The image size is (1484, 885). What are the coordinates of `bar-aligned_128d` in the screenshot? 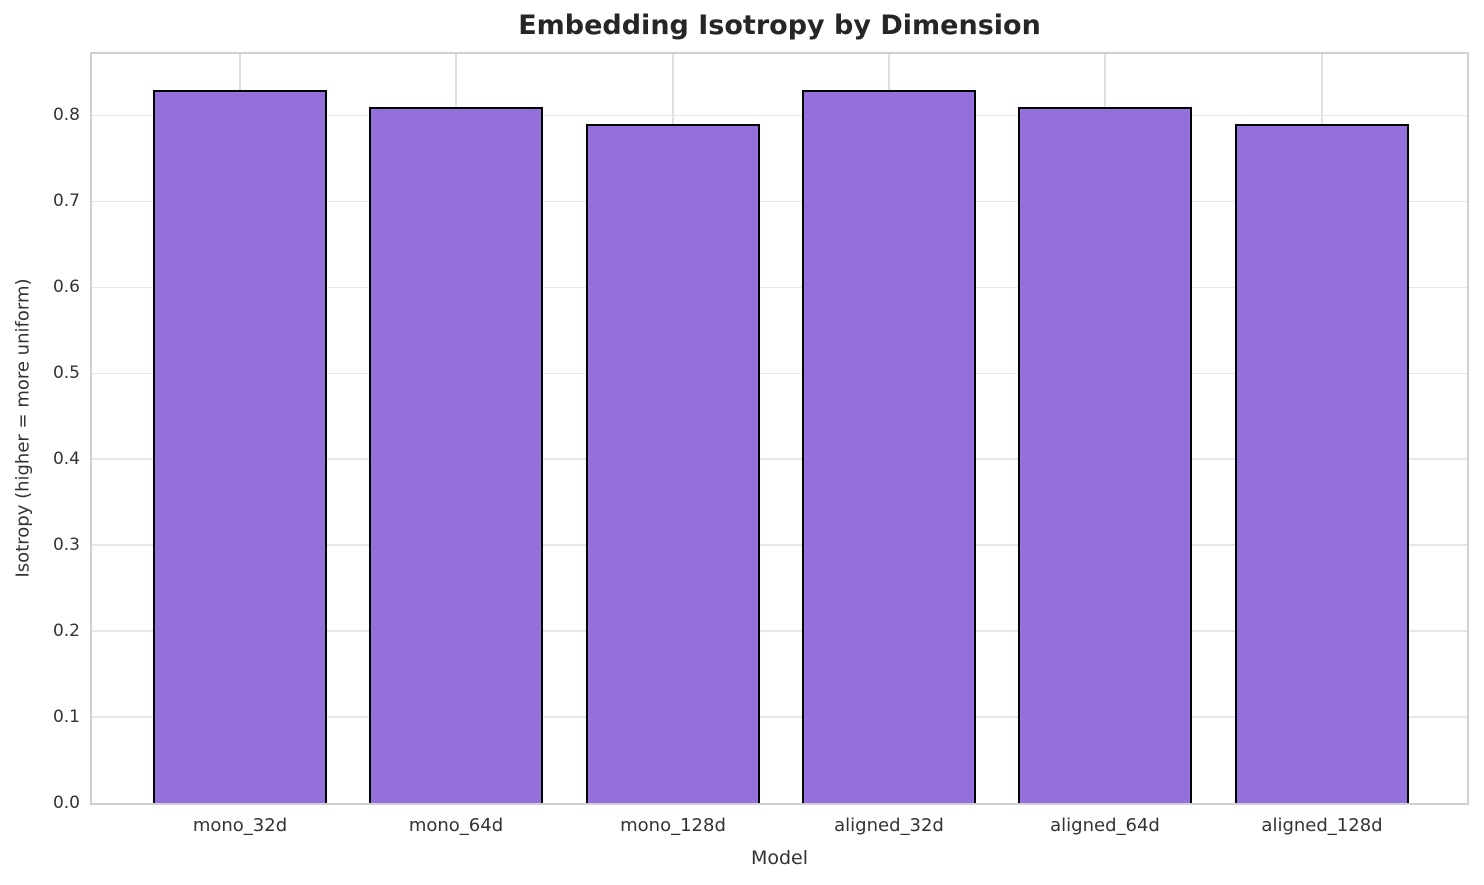 It's located at (1322, 463).